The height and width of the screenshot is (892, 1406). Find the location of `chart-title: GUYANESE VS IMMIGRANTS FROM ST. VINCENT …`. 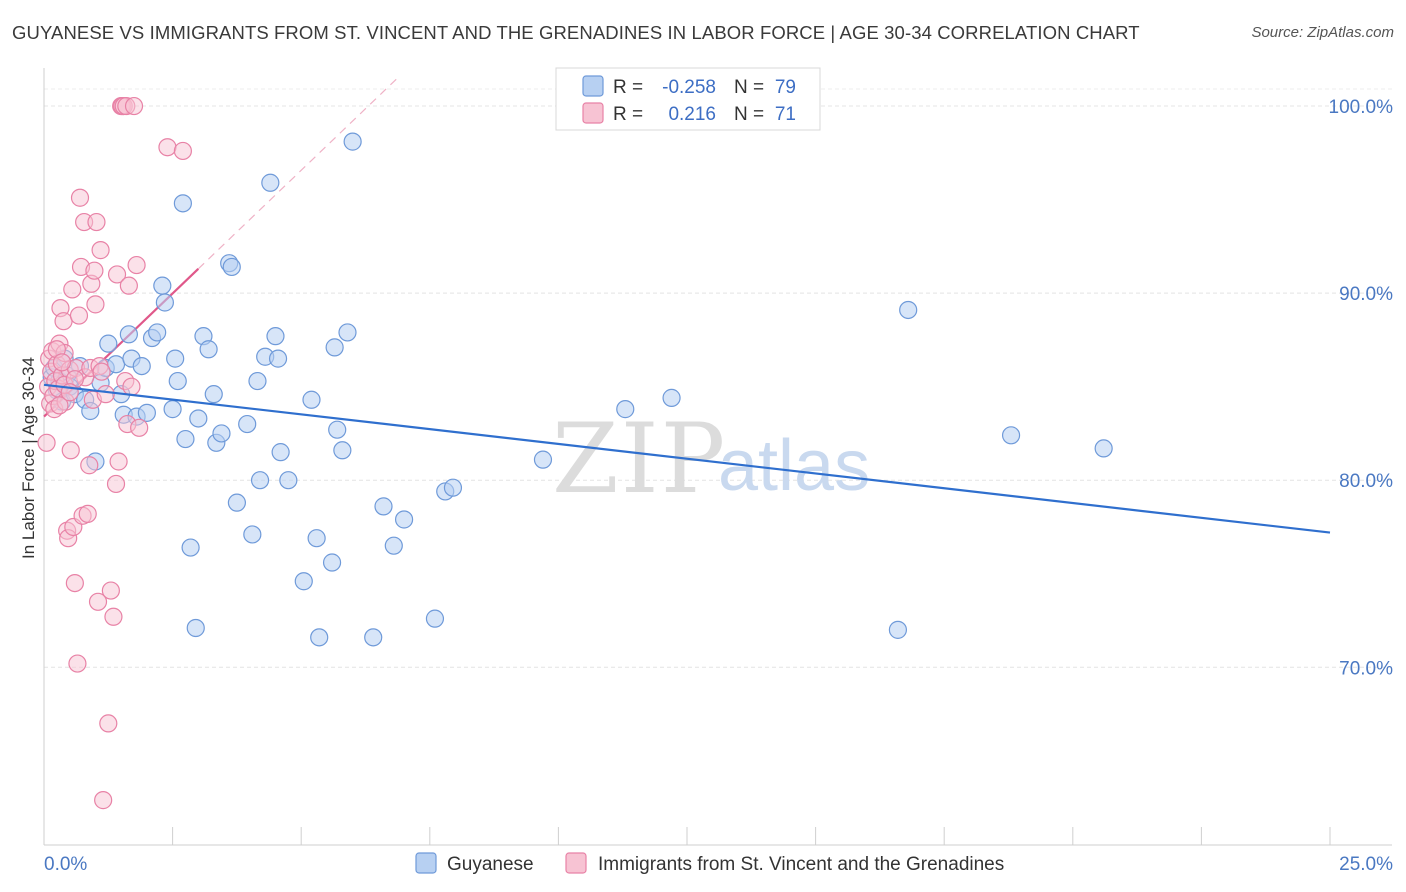

chart-title: GUYANESE VS IMMIGRANTS FROM ST. VINCENT … is located at coordinates (576, 32).